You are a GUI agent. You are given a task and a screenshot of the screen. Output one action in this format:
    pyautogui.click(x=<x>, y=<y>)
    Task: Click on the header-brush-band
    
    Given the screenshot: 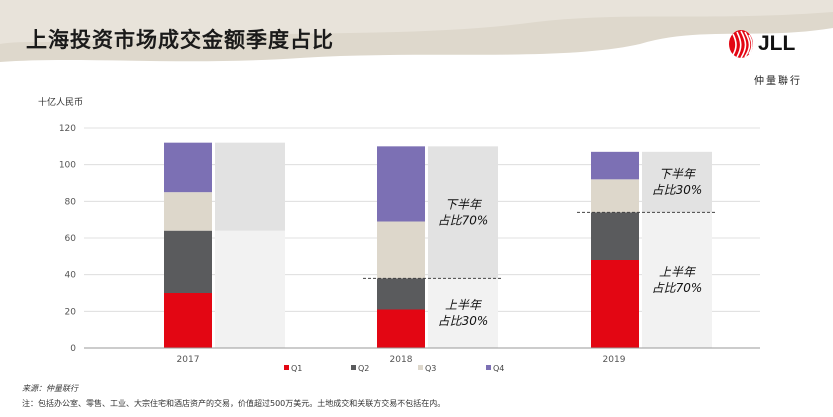 What is the action you would take?
    pyautogui.click(x=416, y=31)
    